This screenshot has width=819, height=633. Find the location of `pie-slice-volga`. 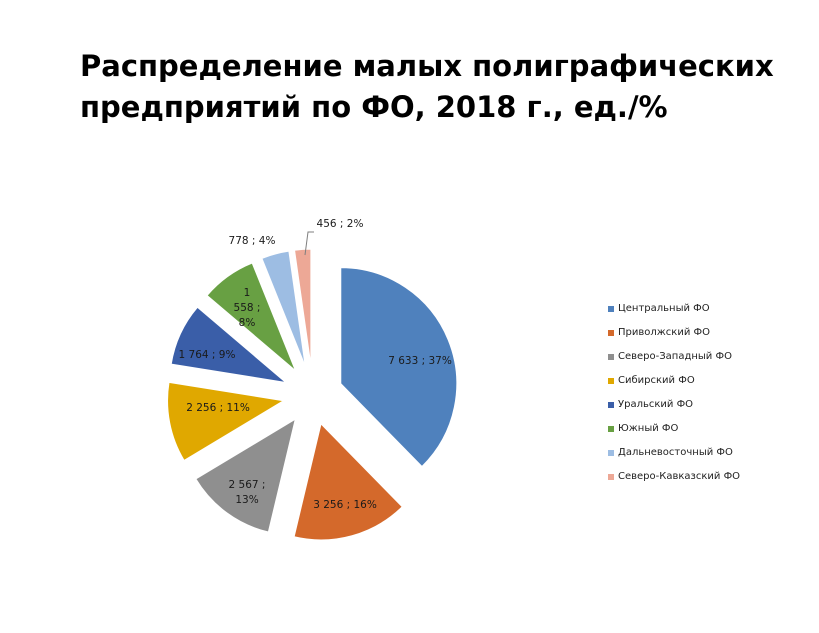

pie-slice-volga is located at coordinates (348, 481).